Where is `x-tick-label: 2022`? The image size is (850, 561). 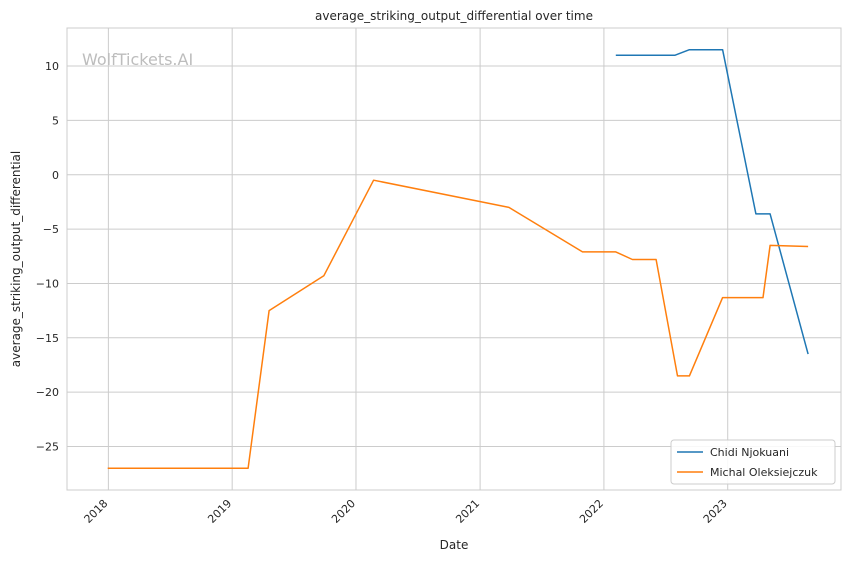
x-tick-label: 2022 is located at coordinates (591, 511).